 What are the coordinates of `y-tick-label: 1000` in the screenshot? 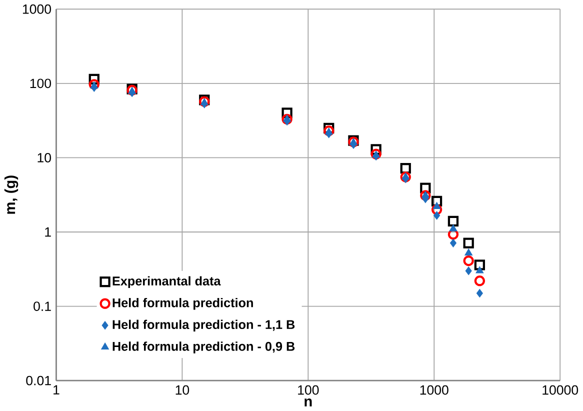 It's located at (37, 9).